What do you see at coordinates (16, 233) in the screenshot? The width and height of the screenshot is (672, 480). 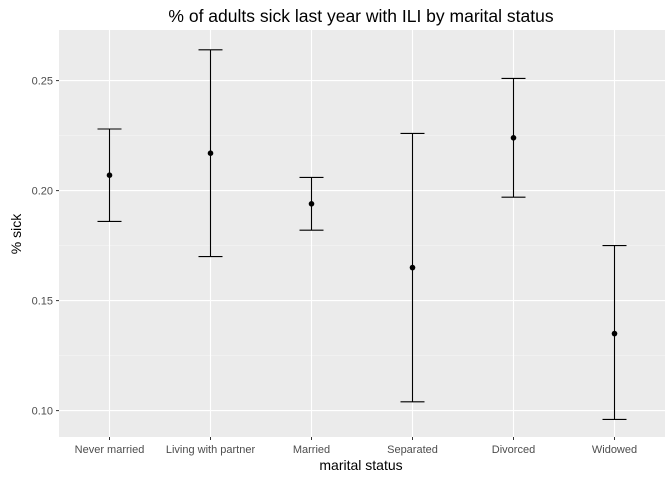 I see `y-axis-title: % sick` at bounding box center [16, 233].